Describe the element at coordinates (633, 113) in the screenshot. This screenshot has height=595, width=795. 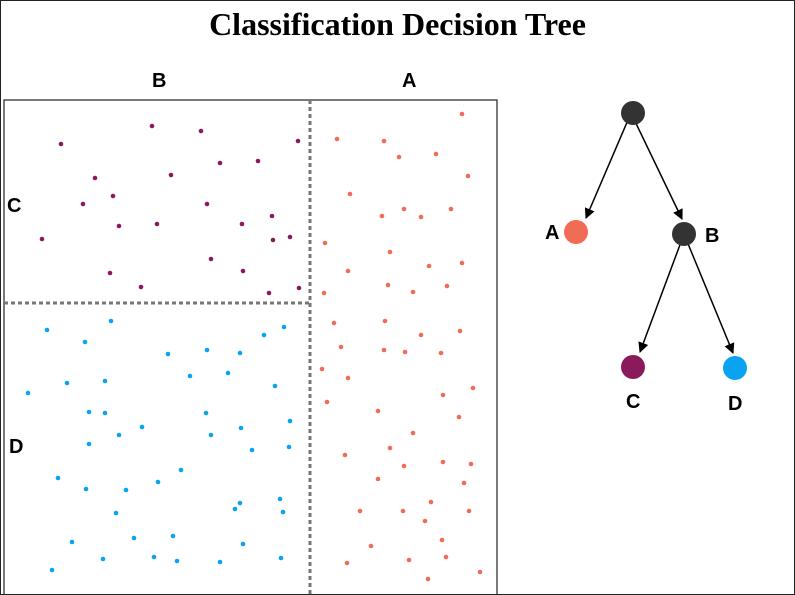
I see `tree-node-root` at that location.